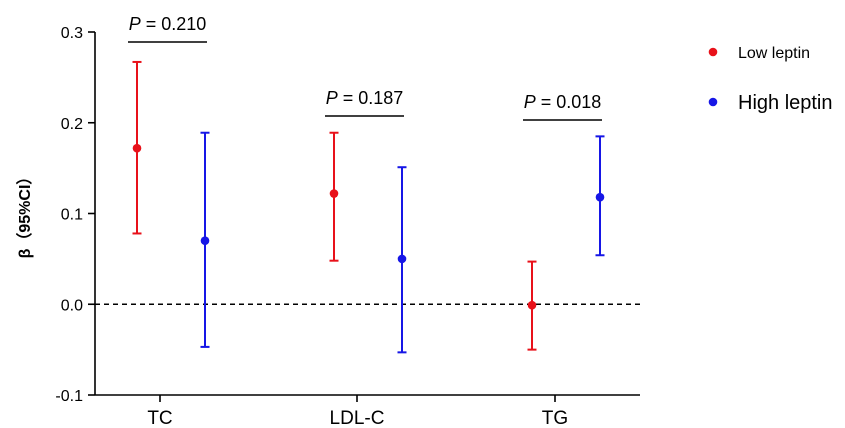 Image resolution: width=845 pixels, height=428 pixels. What do you see at coordinates (371, 98) in the screenshot?
I see `p-value: = 0.187` at bounding box center [371, 98].